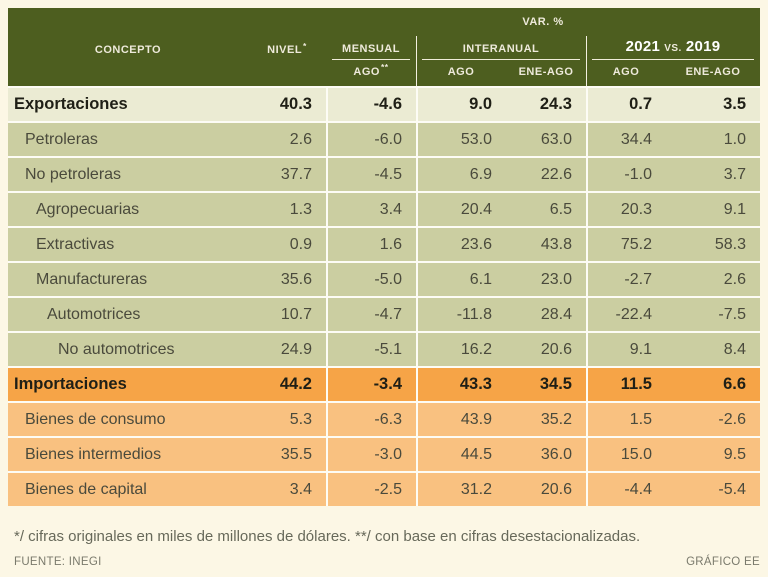 The image size is (768, 577). What do you see at coordinates (734, 139) in the screenshot?
I see `value-cell: 1.0` at bounding box center [734, 139].